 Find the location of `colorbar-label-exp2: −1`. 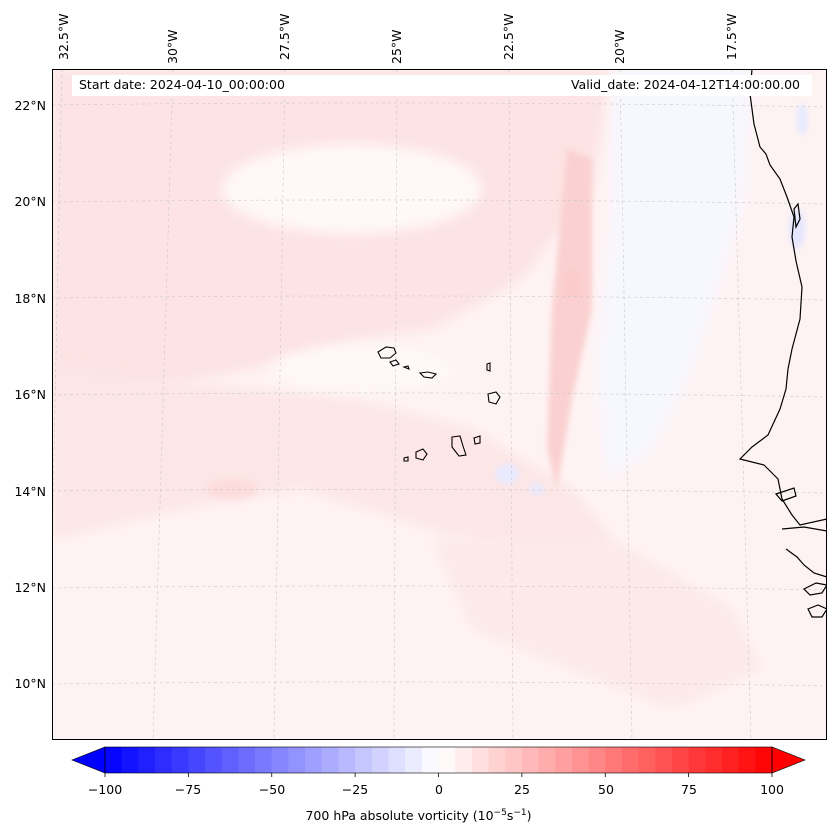

colorbar-label-exp2: −1 is located at coordinates (520, 813).